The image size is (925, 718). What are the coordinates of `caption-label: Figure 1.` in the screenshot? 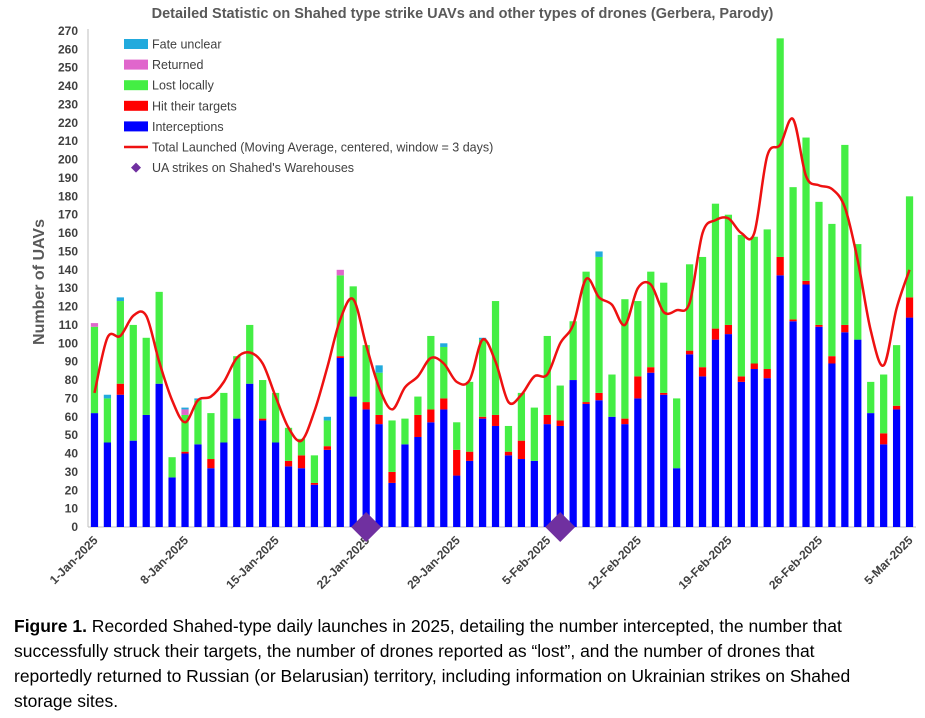 It's located at (50, 626).